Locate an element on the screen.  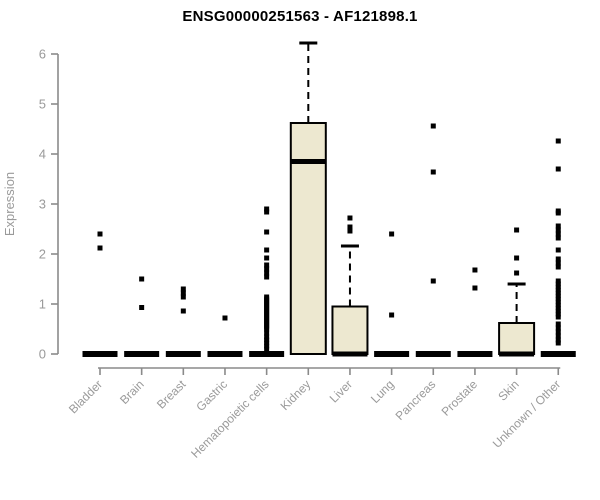
x-tick-label: Prostate is located at coordinates (460, 398).